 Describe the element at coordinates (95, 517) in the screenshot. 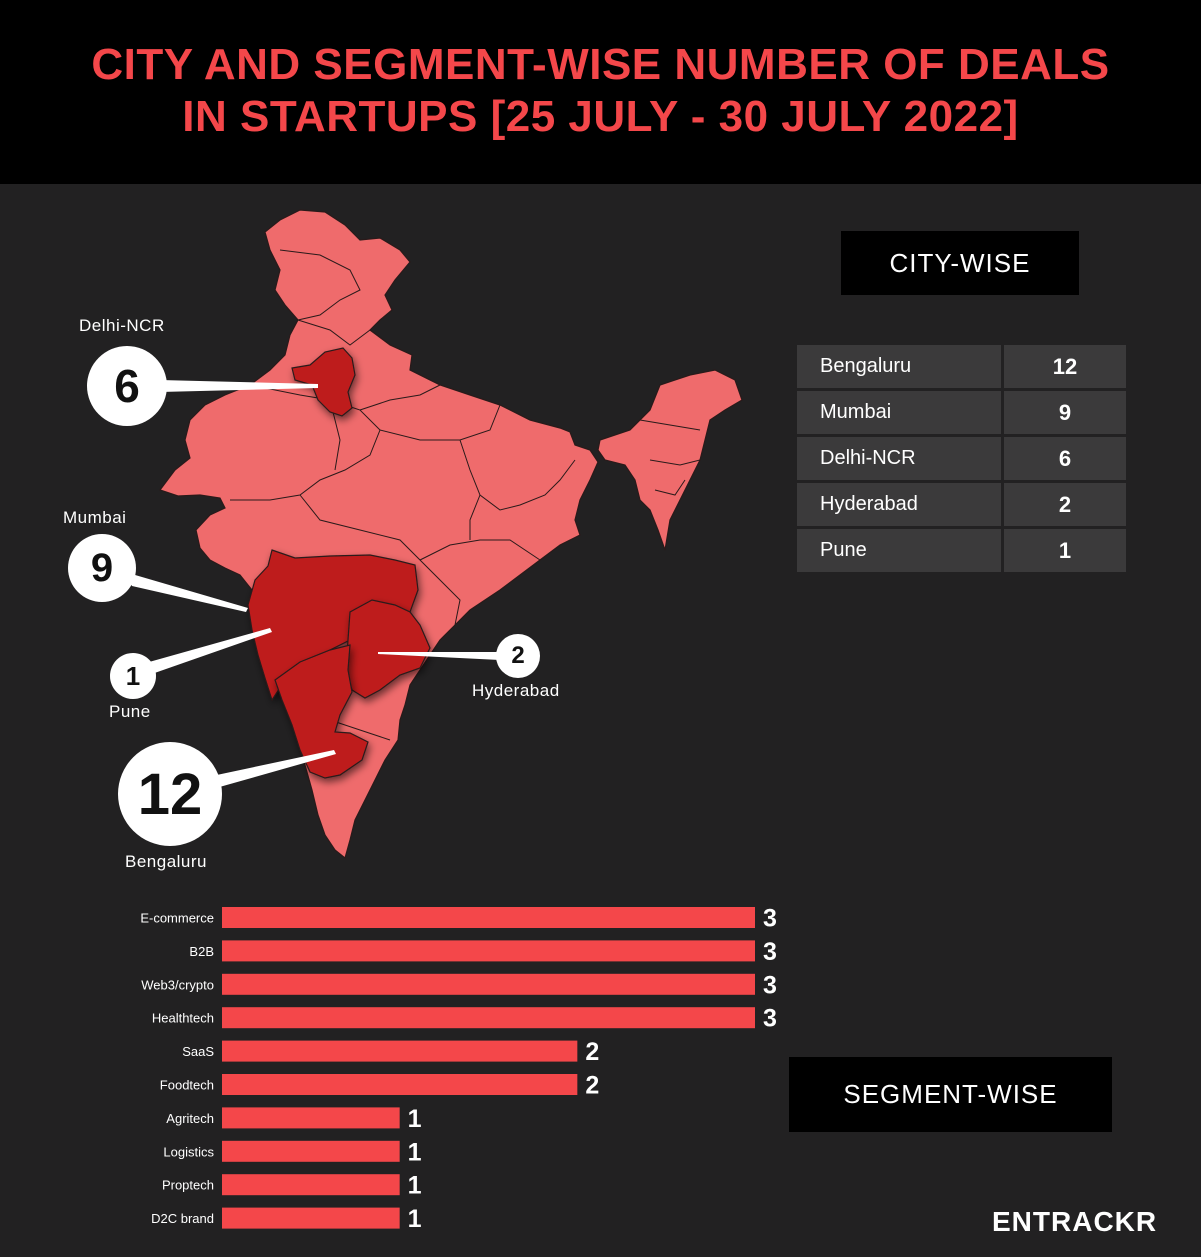

I see `pin-label-mumbai: Mumbai` at that location.